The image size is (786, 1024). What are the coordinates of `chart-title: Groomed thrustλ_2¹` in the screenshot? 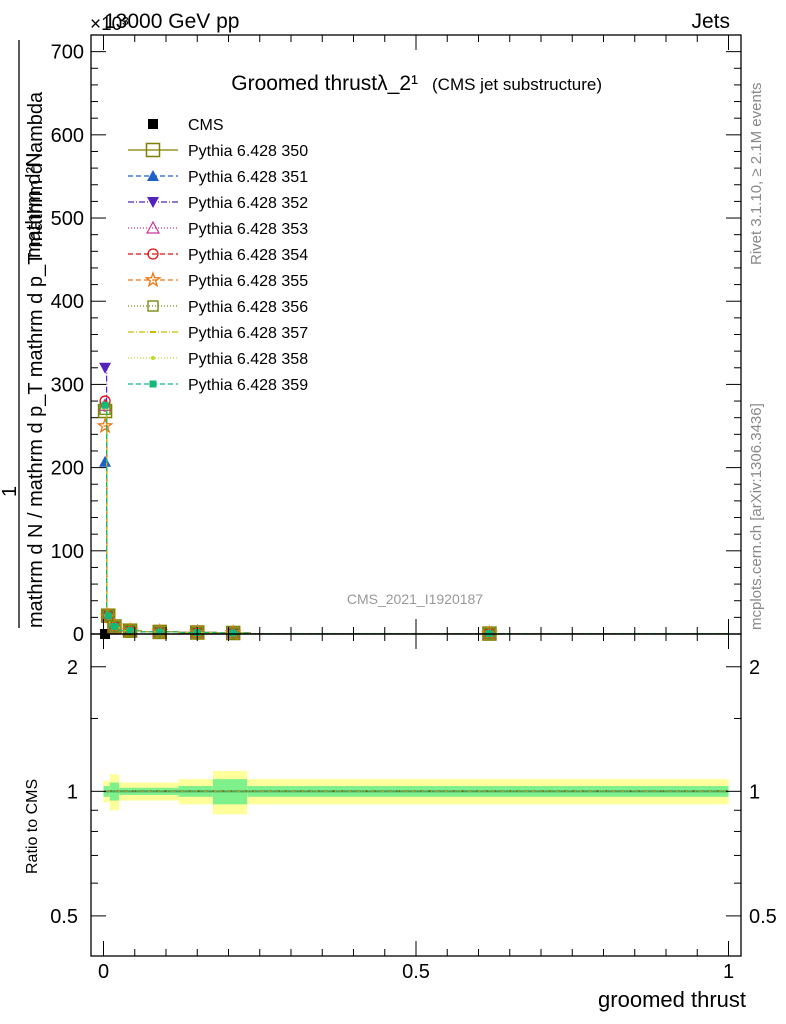 It's located at (324, 83).